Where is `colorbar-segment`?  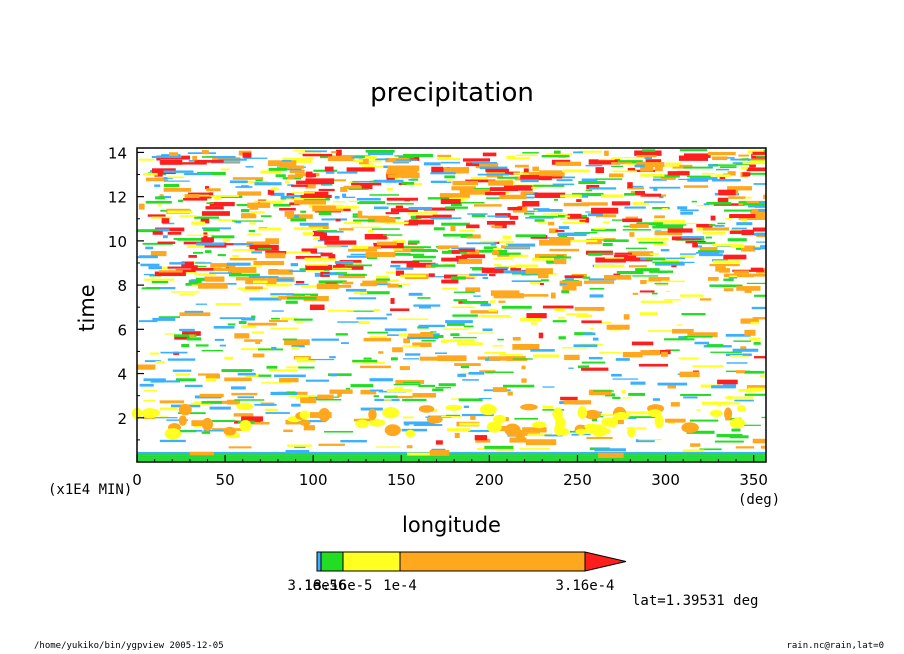 colorbar-segment is located at coordinates (332, 561).